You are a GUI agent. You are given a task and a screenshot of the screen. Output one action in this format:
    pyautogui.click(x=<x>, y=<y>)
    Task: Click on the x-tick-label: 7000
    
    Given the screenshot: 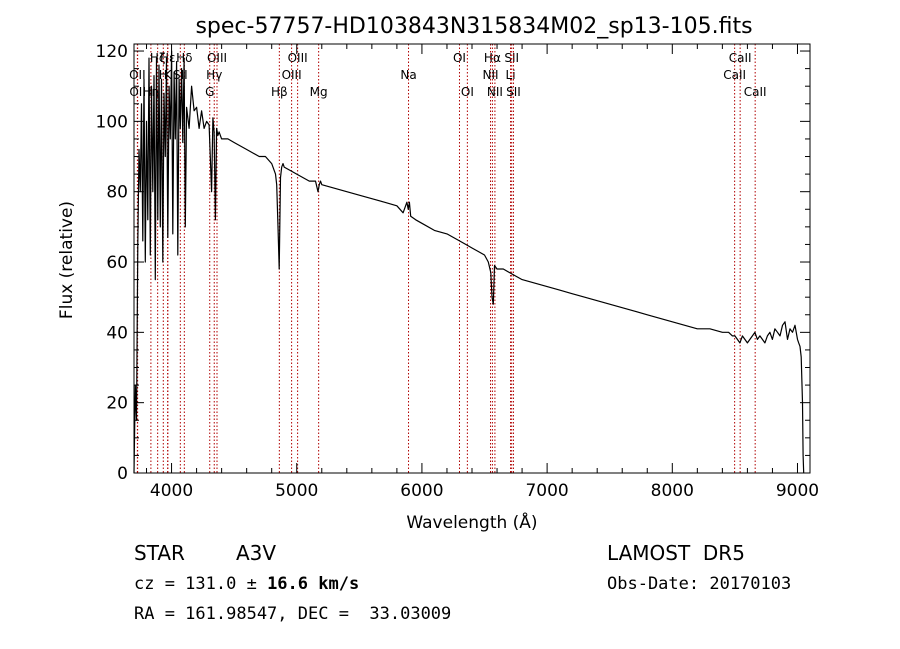 What is the action you would take?
    pyautogui.click(x=546, y=491)
    